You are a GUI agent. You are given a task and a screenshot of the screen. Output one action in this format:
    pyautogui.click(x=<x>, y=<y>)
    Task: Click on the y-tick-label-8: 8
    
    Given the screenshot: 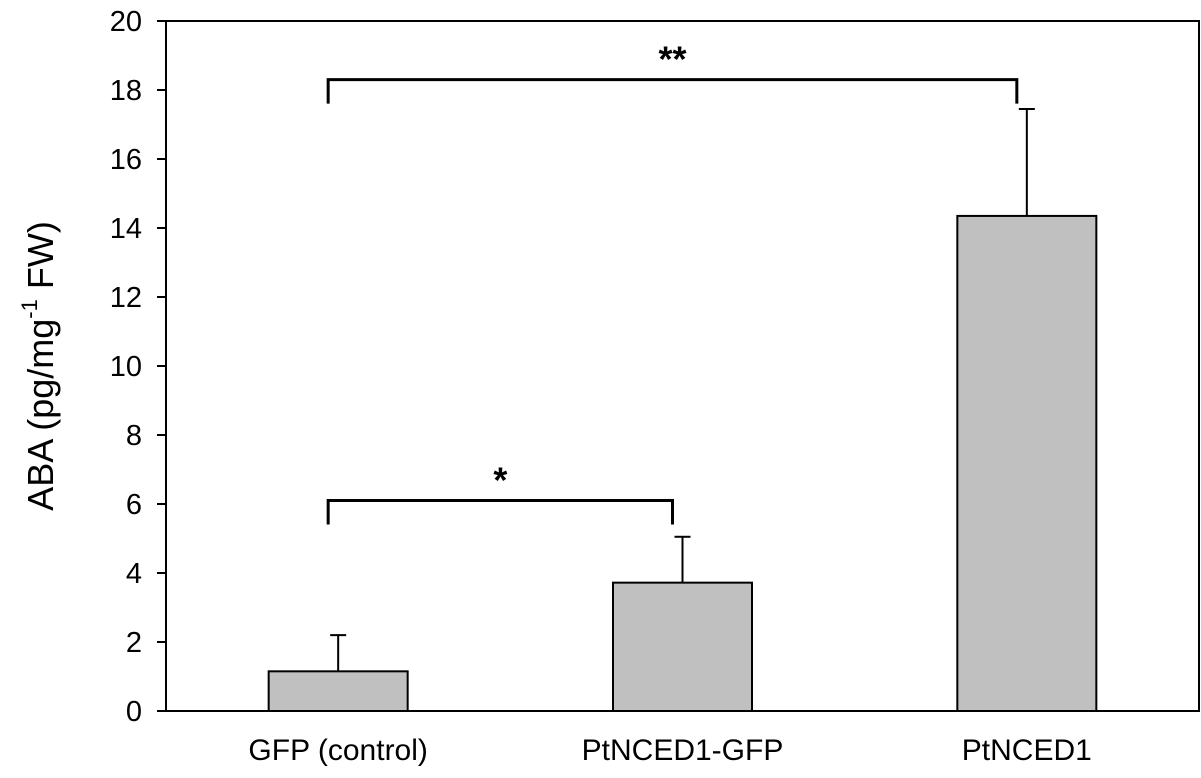 What is the action you would take?
    pyautogui.click(x=134, y=436)
    